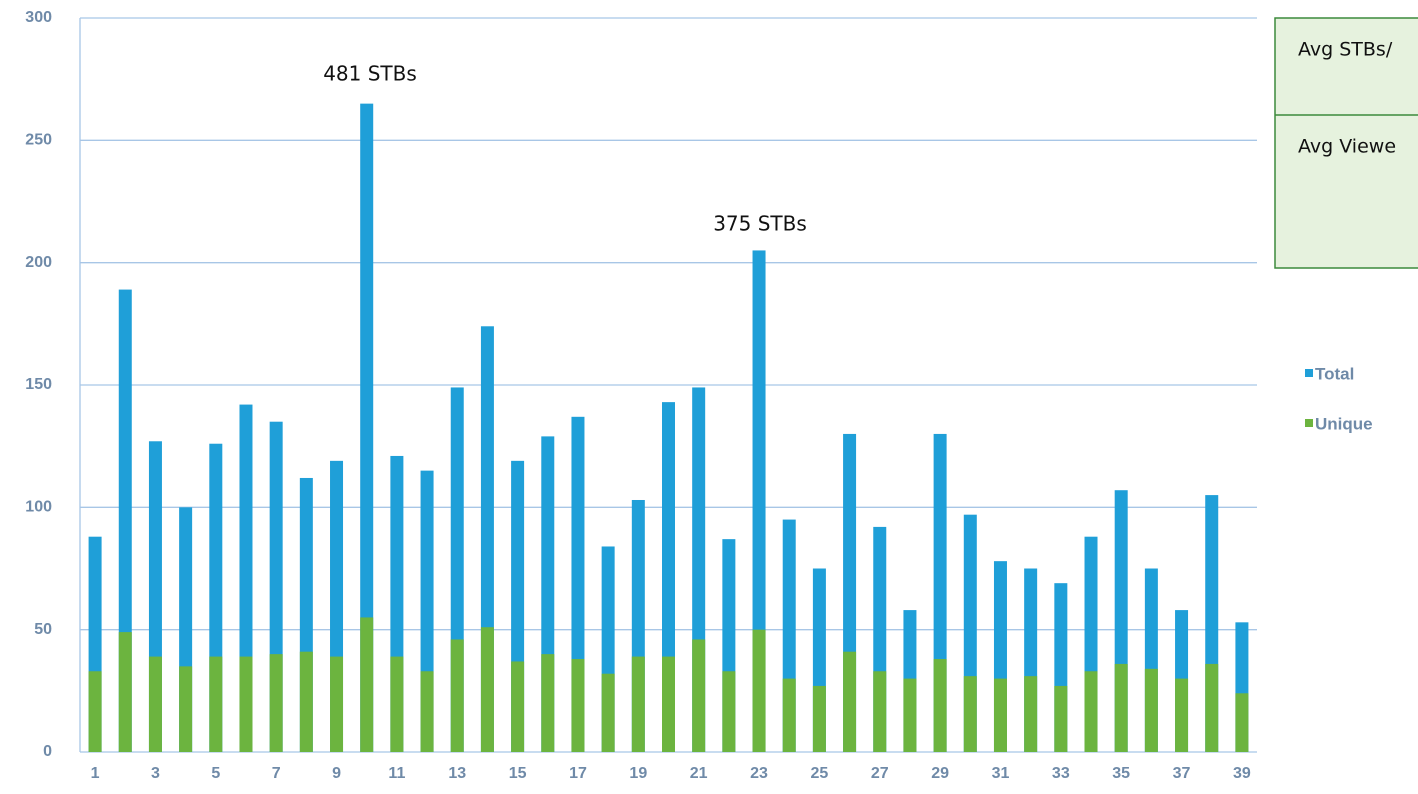 This screenshot has width=1418, height=794. What do you see at coordinates (1345, 50) in the screenshot?
I see `box-text: Avg STBs/` at bounding box center [1345, 50].